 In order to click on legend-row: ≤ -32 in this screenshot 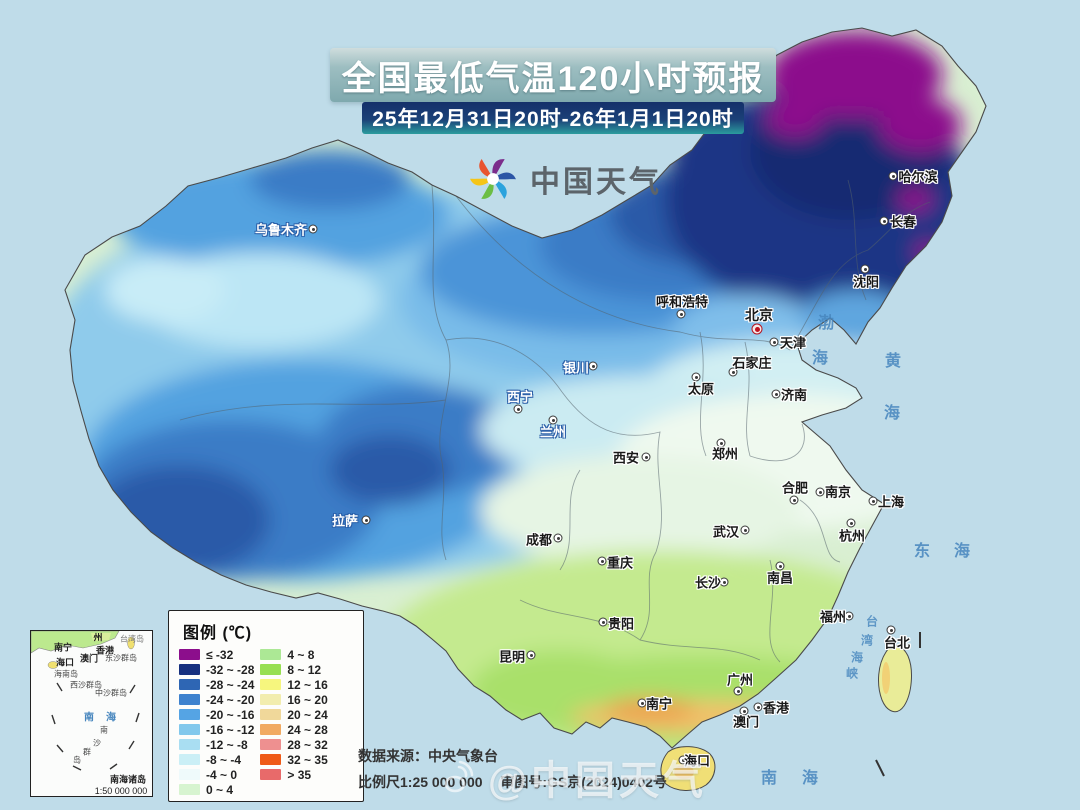, I will do `click(216, 654)`.